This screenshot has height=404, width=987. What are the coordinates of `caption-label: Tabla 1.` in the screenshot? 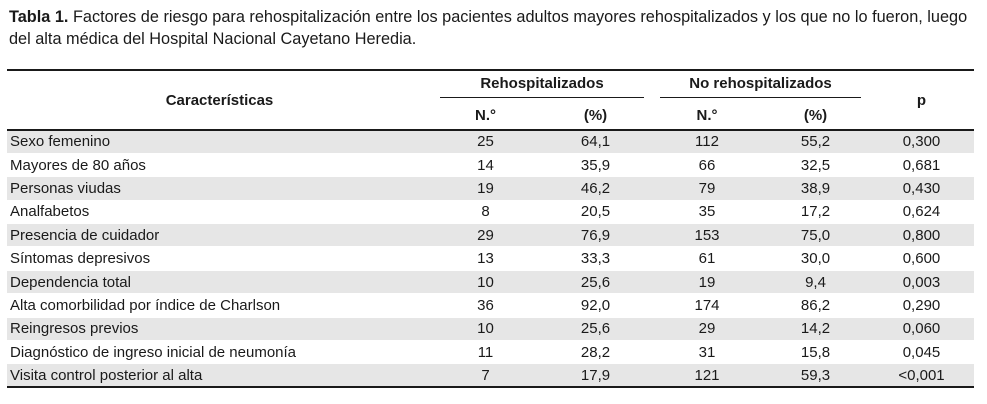 It's located at (39, 17).